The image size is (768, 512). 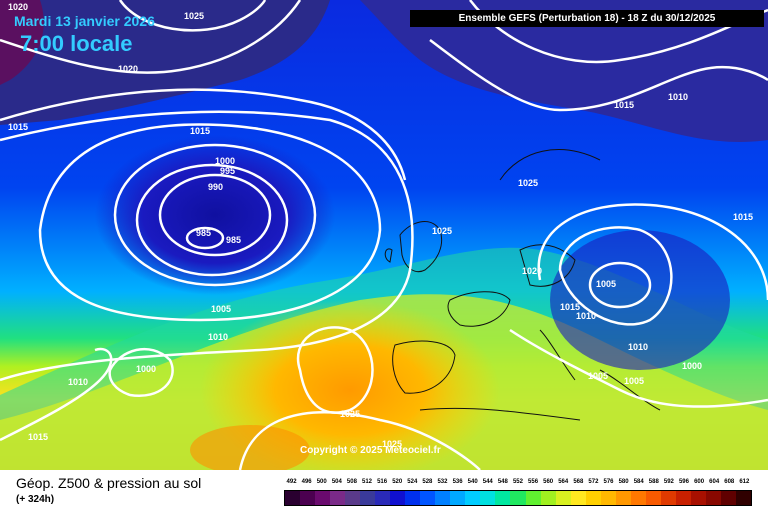 I want to click on scale-label: 496, so click(x=306, y=482).